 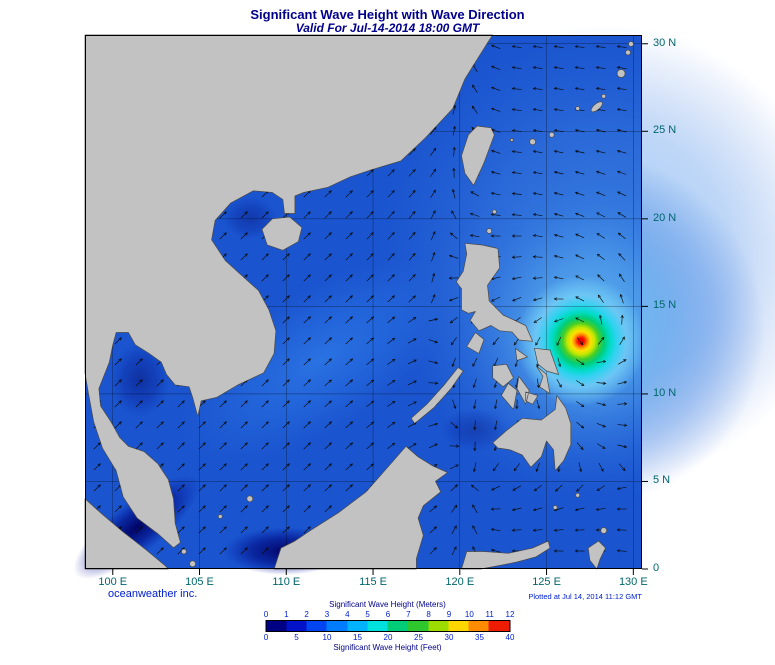 What do you see at coordinates (347, 614) in the screenshot?
I see `meters-tick-label: 4` at bounding box center [347, 614].